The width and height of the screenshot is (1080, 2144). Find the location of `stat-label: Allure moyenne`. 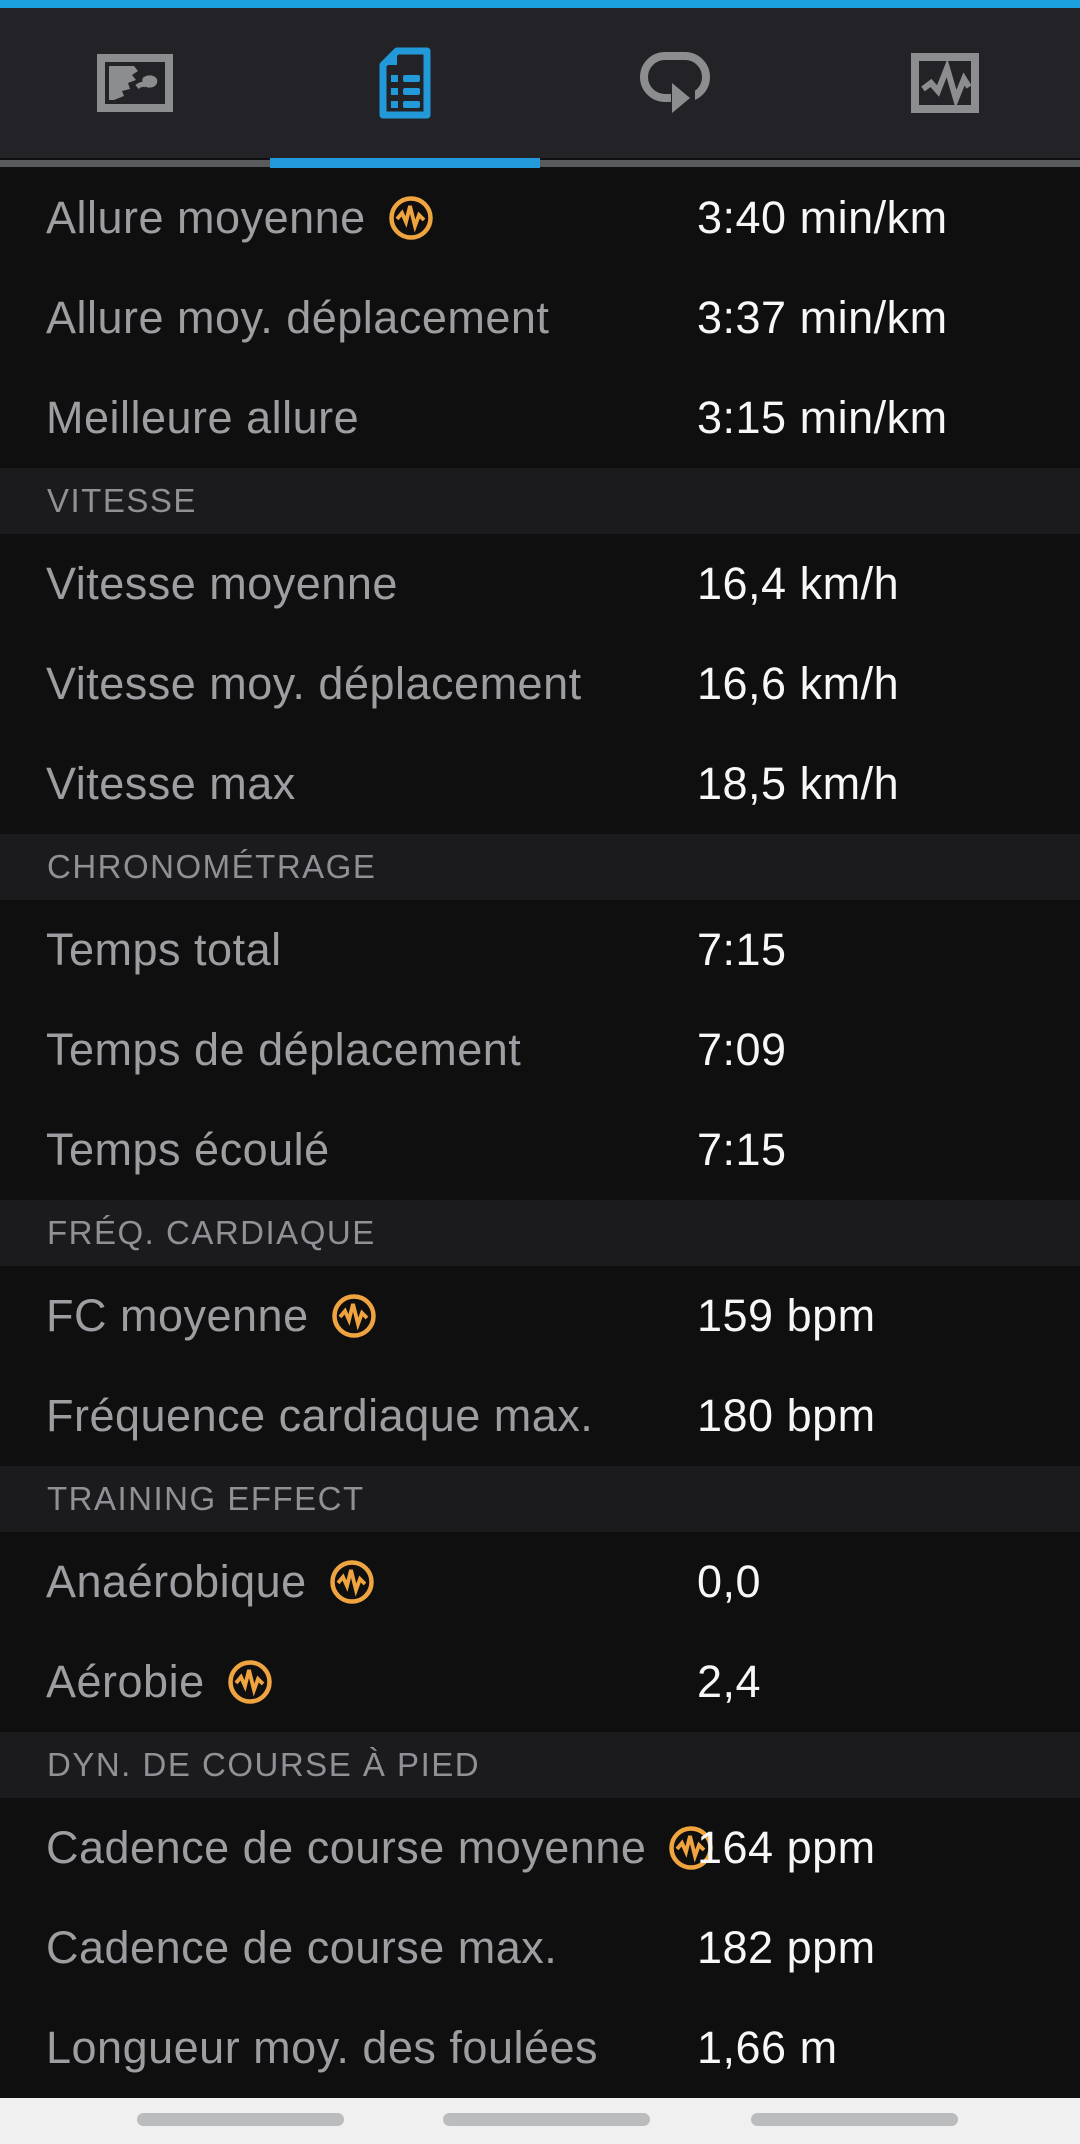

stat-label: Allure moyenne is located at coordinates (206, 217).